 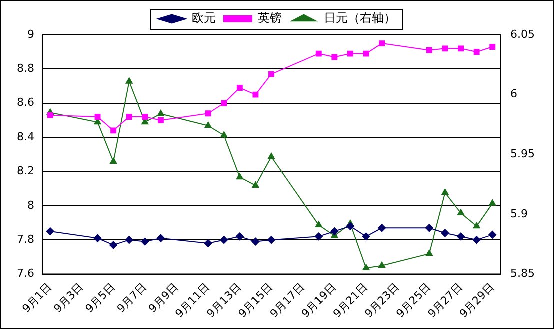 What do you see at coordinates (25, 239) in the screenshot?
I see `y-tick-label: 7.8` at bounding box center [25, 239].